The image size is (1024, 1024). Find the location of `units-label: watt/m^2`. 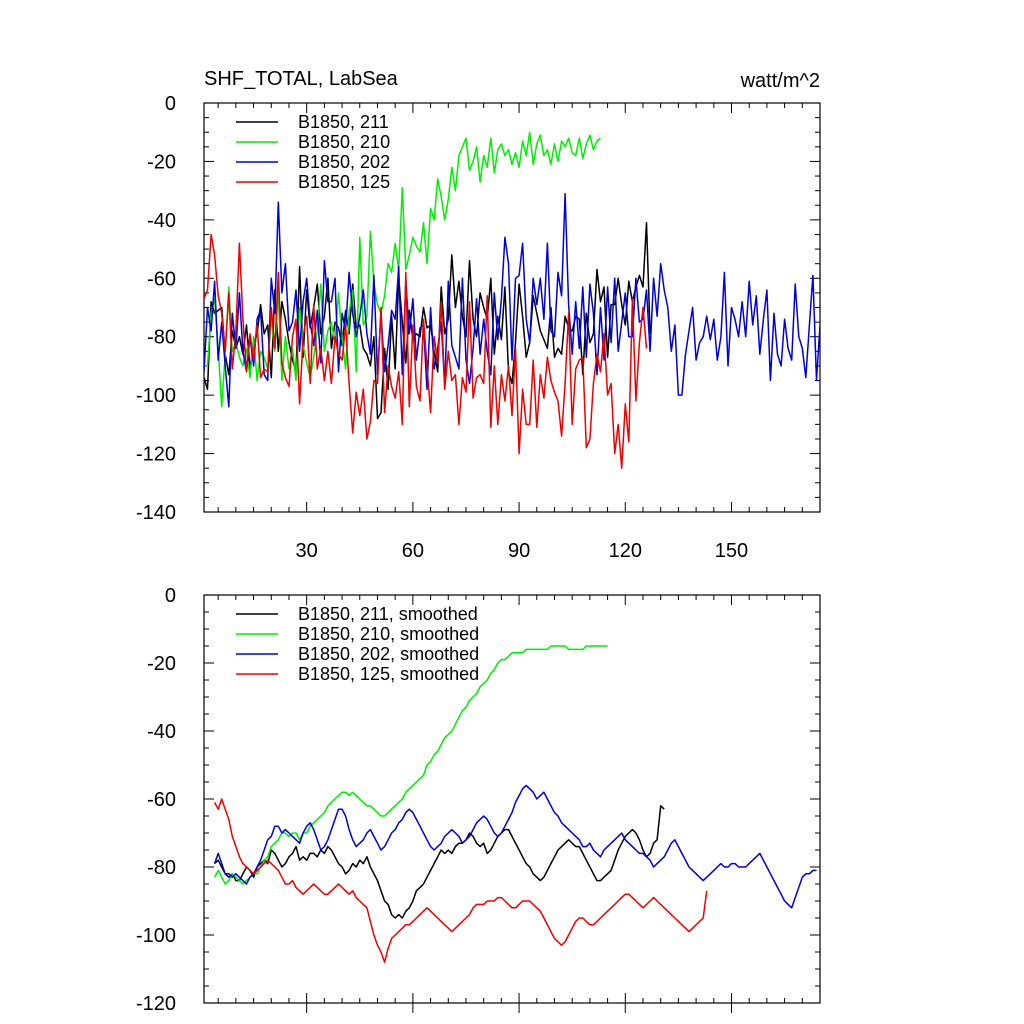

units-label: watt/m^2 is located at coordinates (780, 81).